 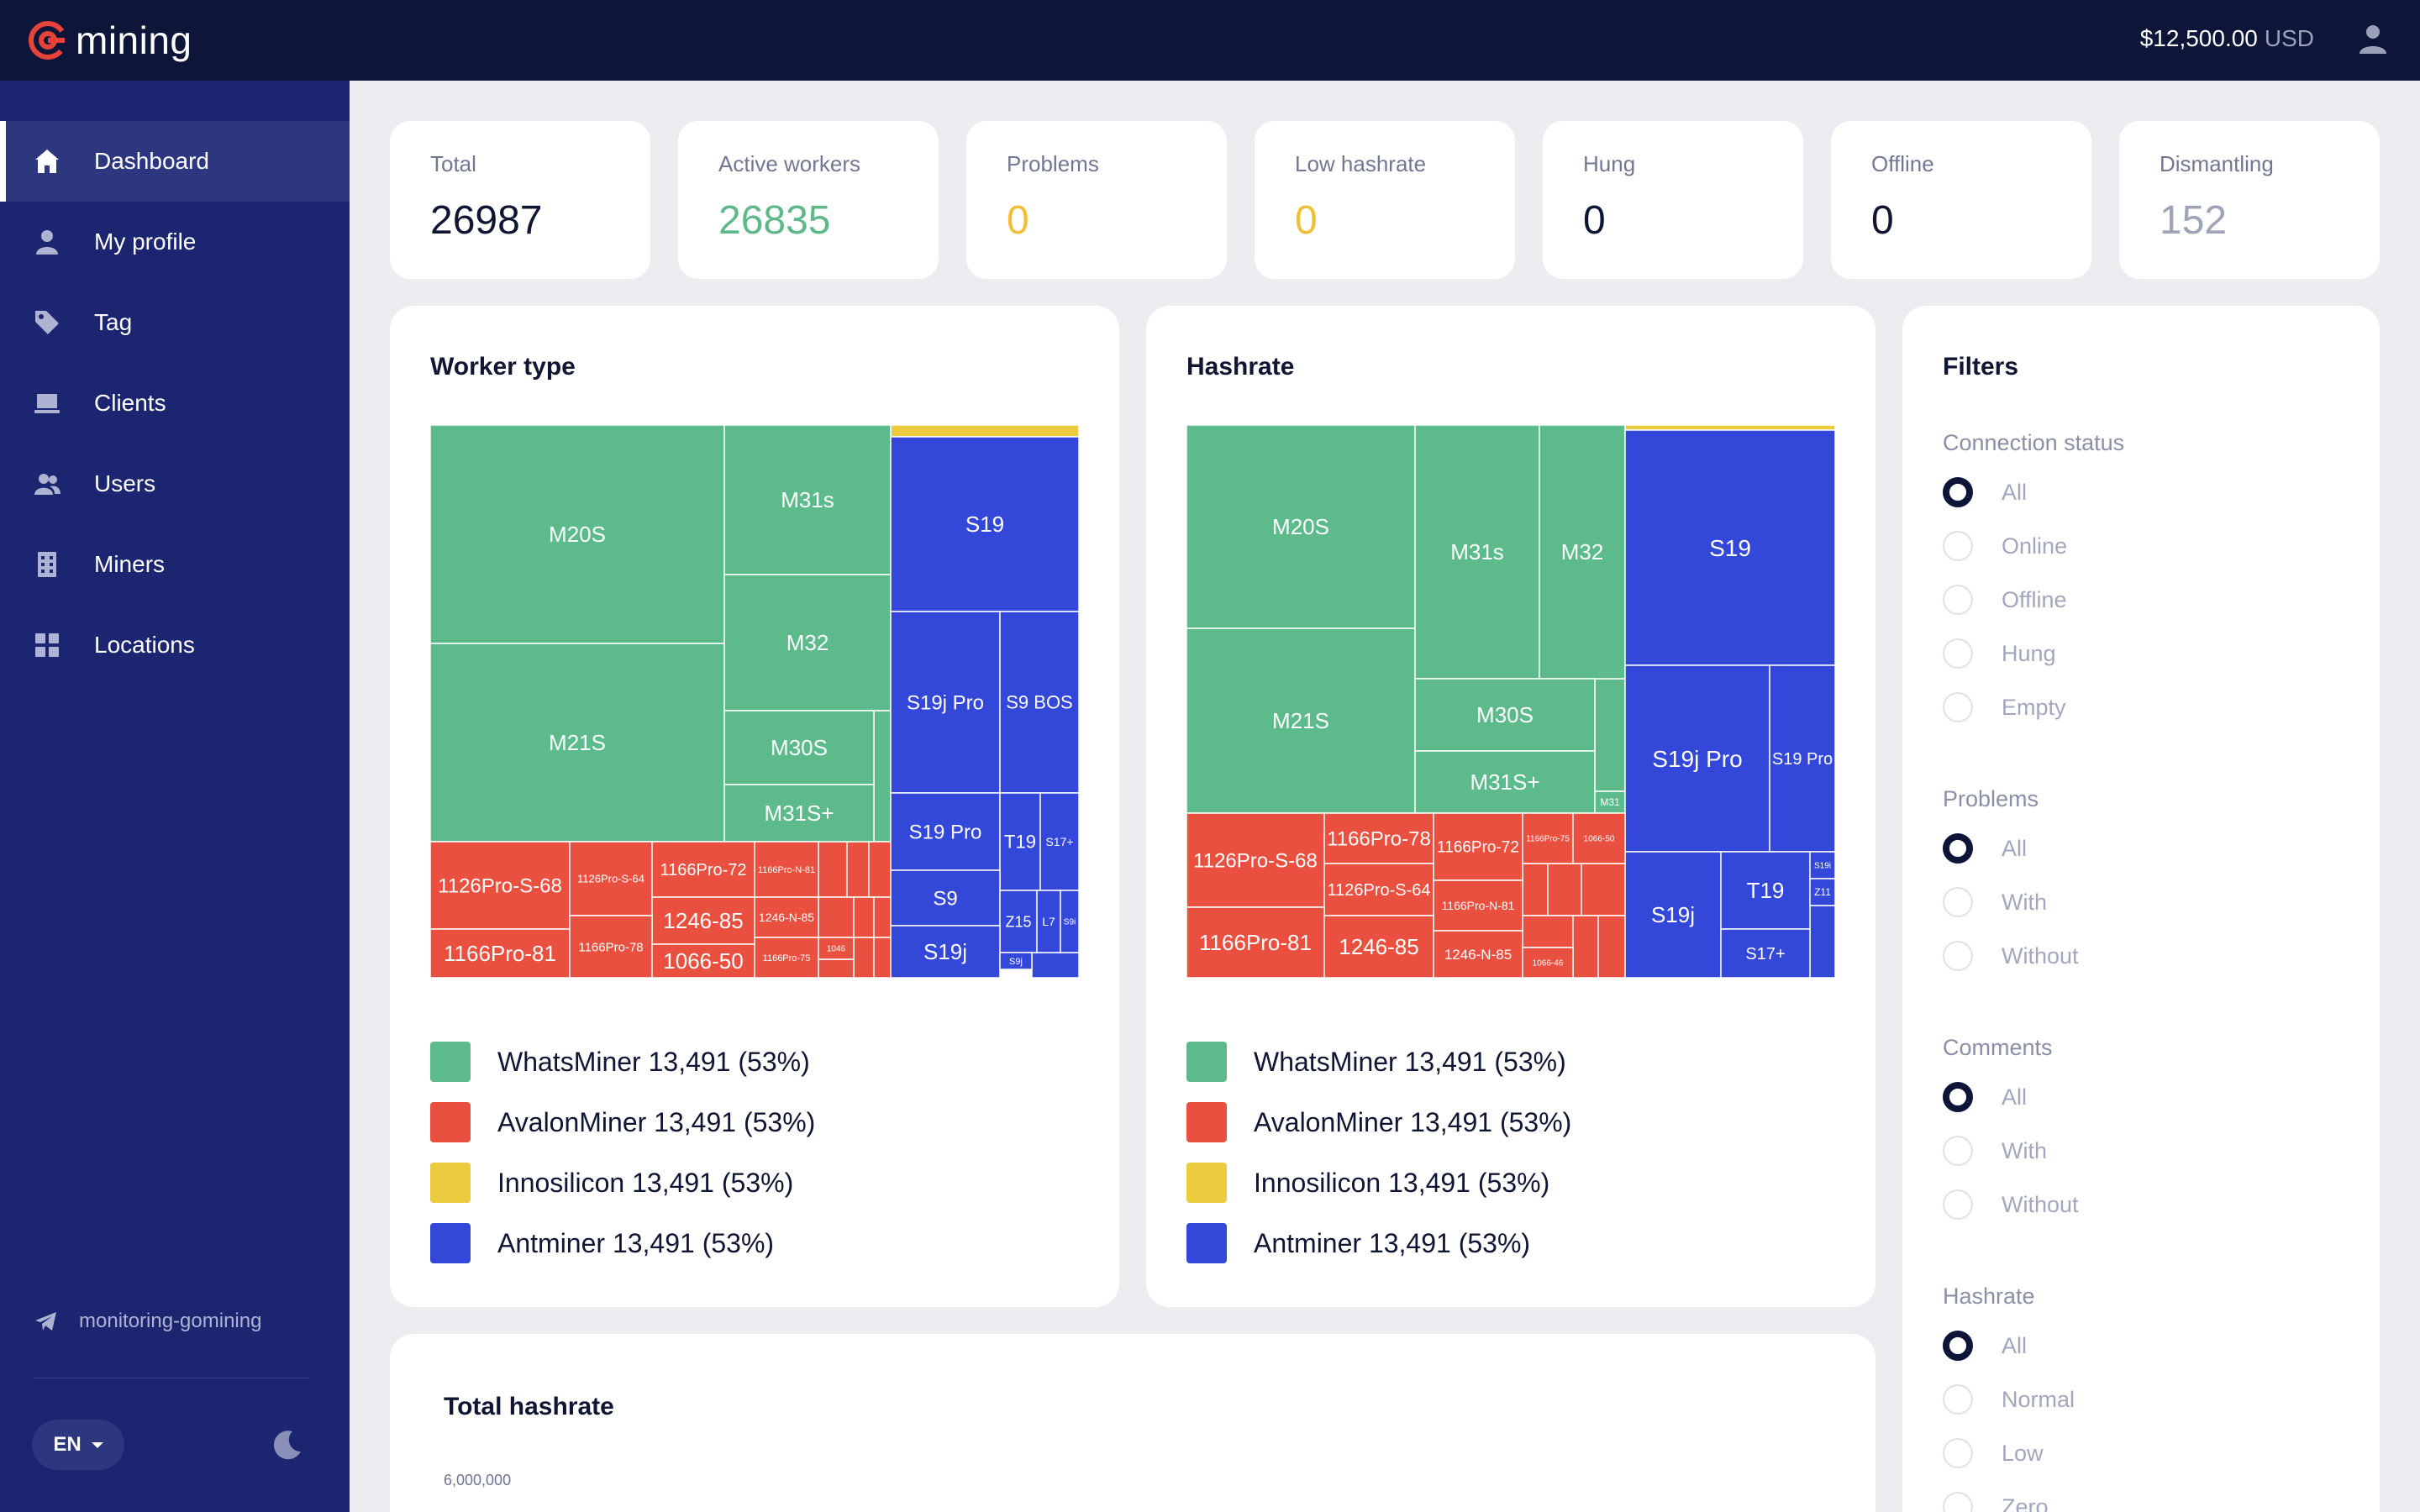 I want to click on telegram-link: monitoring-gomining, so click(x=147, y=1321).